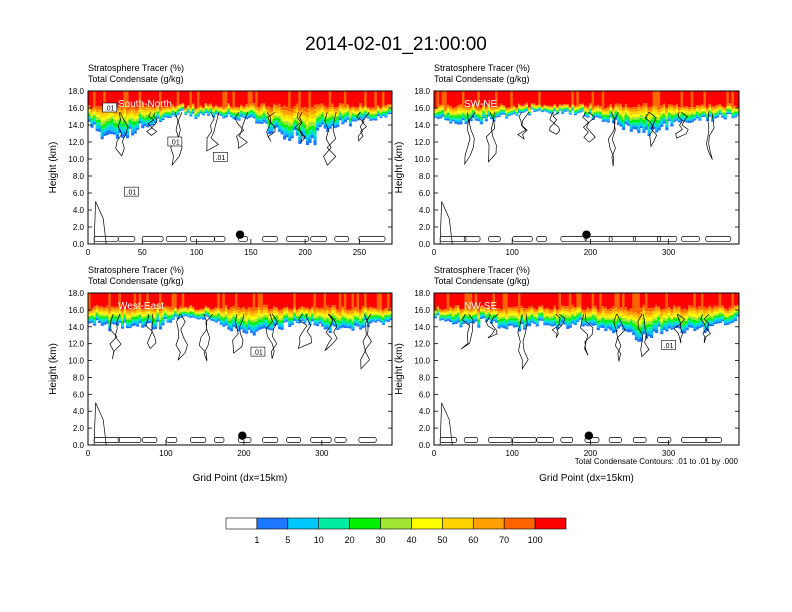  Describe the element at coordinates (142, 252) in the screenshot. I see `x-tick-label: 50` at that location.